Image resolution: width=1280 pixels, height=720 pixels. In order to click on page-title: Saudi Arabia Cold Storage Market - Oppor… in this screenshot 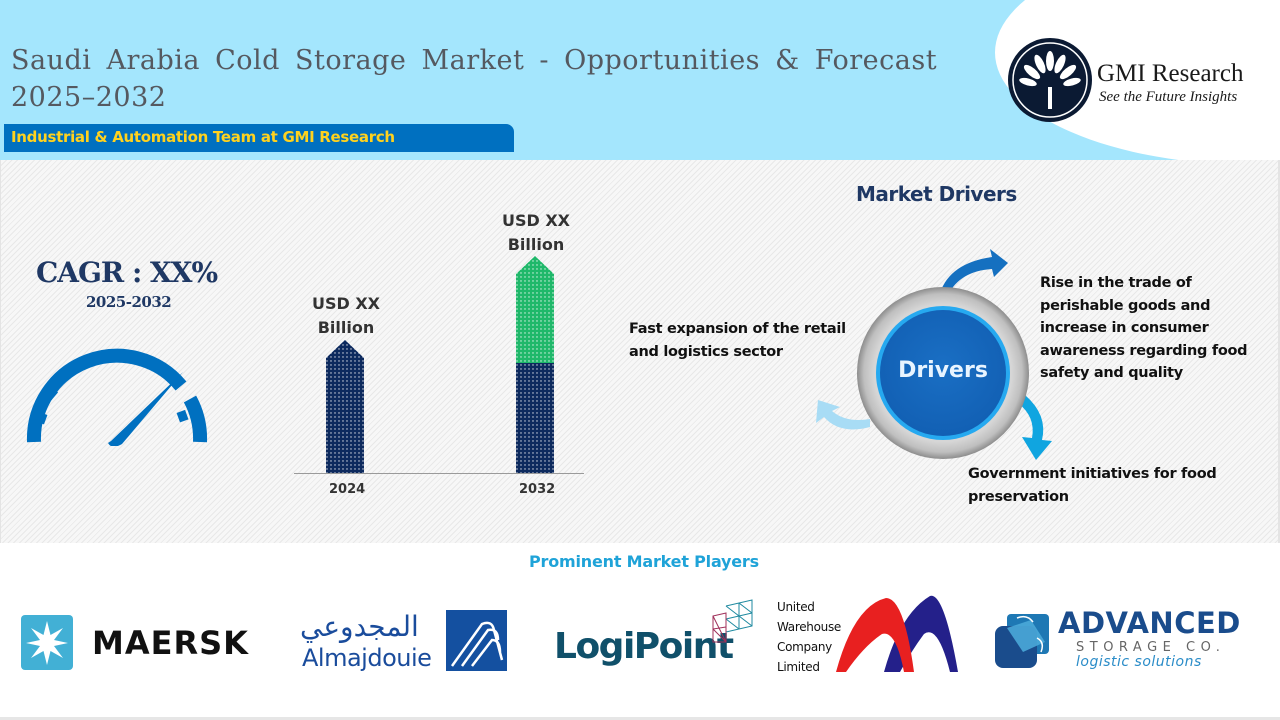, I will do `click(474, 79)`.